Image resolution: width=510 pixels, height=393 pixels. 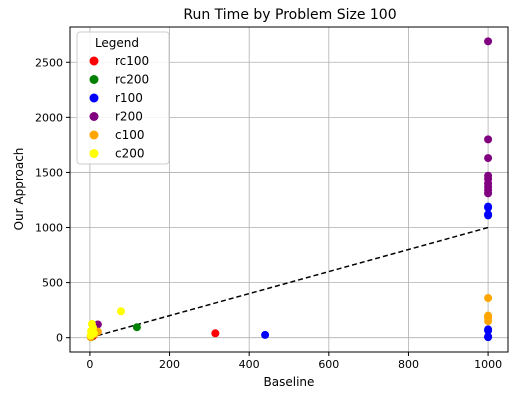 What do you see at coordinates (94, 153) in the screenshot?
I see `legend-marker-c200` at bounding box center [94, 153].